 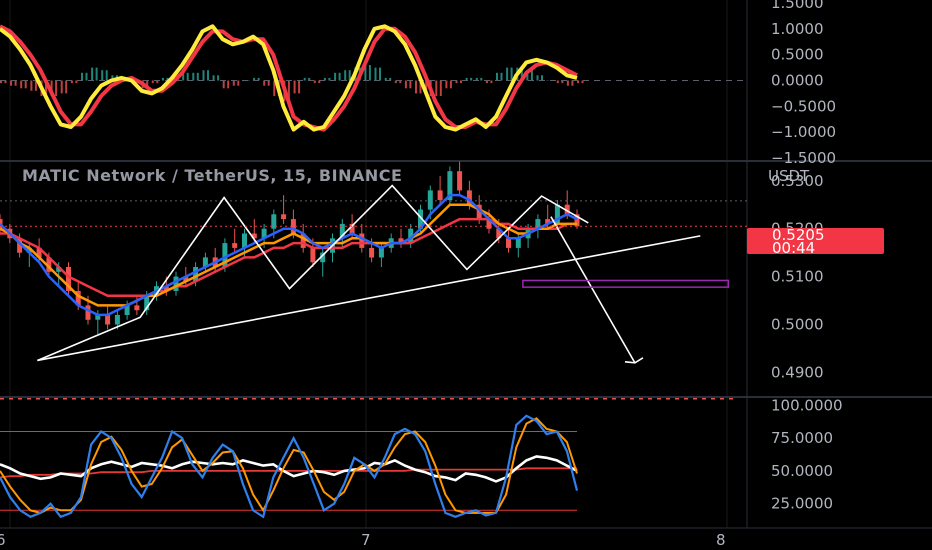 I want to click on time-tick-6: 6, so click(x=3, y=540).